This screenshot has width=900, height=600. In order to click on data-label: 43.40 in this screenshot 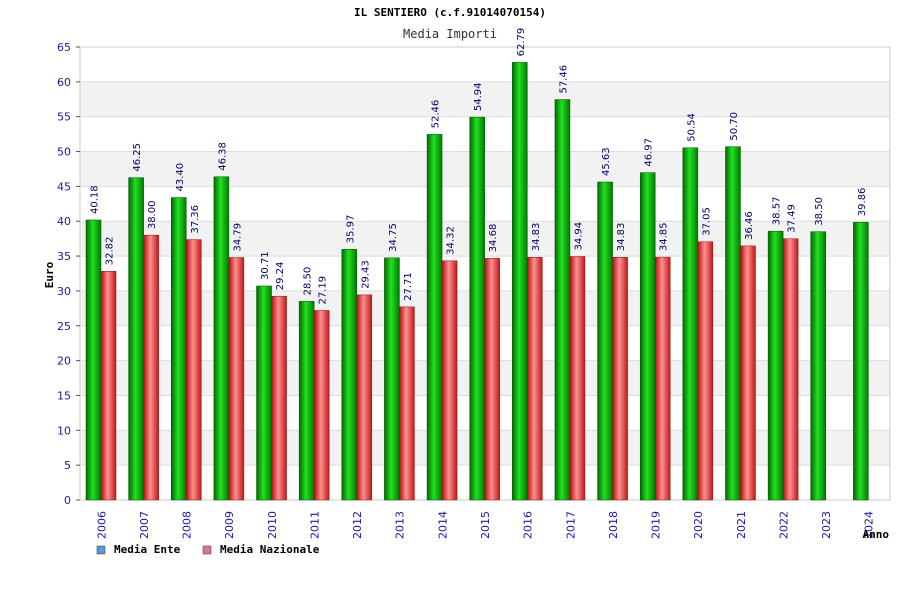, I will do `click(180, 177)`.